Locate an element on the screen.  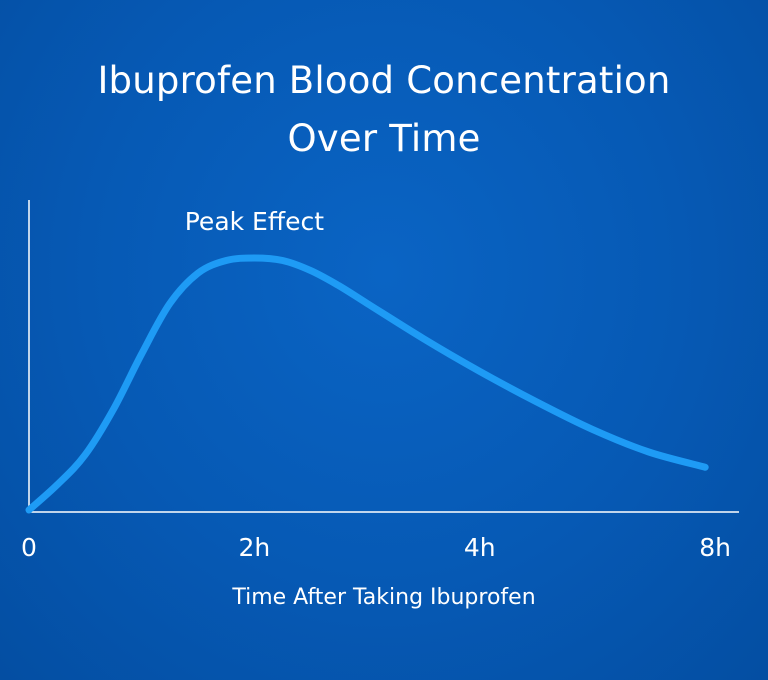
annotations: Peak Effect is located at coordinates (254, 221).